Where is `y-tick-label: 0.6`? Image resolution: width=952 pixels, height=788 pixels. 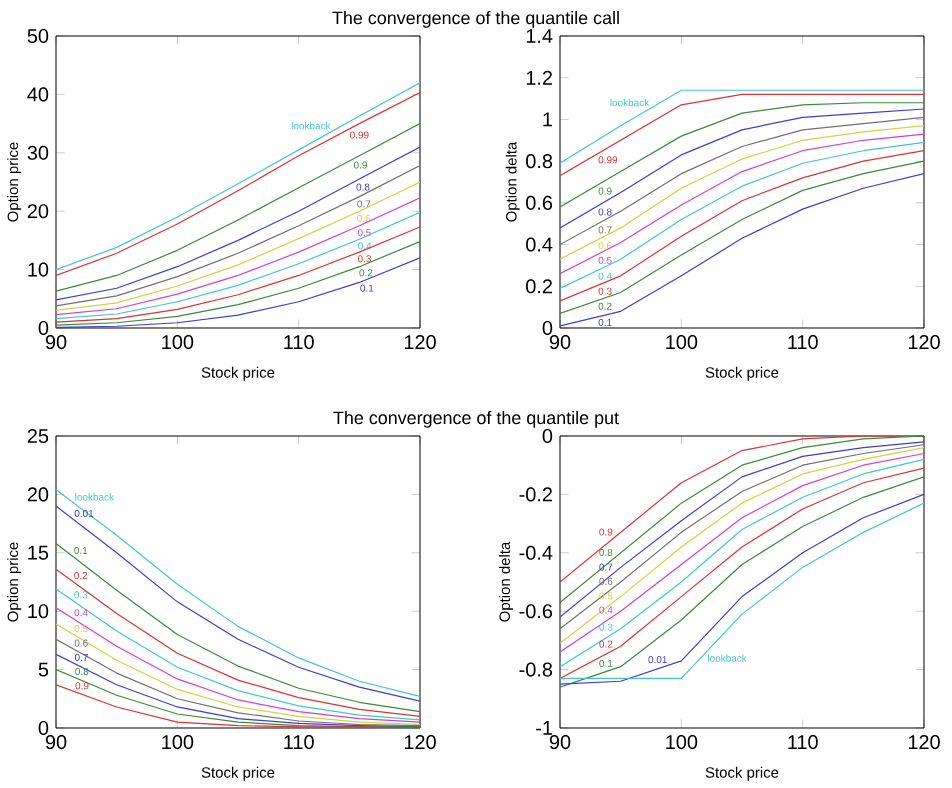
y-tick-label: 0.6 is located at coordinates (539, 203).